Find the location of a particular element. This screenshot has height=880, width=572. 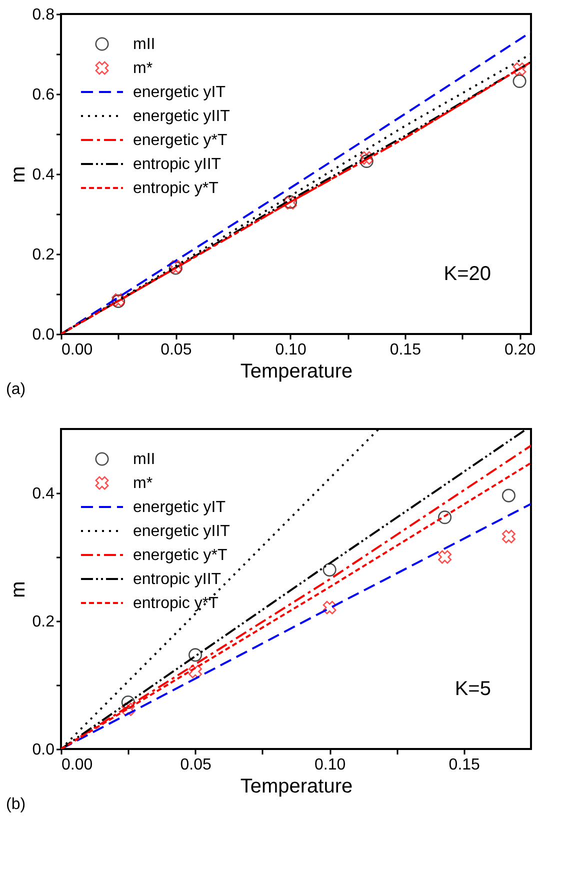

annotation: K=20 is located at coordinates (467, 274).